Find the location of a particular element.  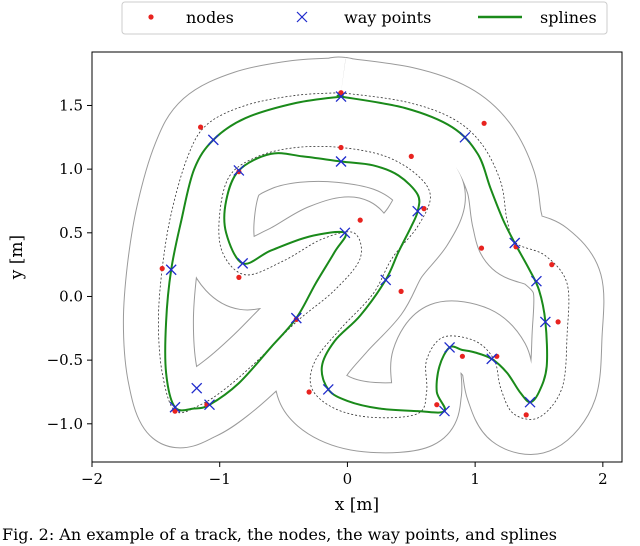

y-axis-label: y [m] is located at coordinates (17, 257).